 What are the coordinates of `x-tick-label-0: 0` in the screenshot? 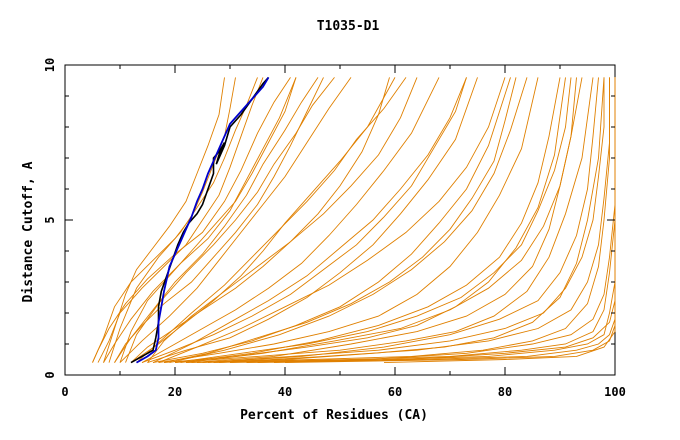 It's located at (64, 392).